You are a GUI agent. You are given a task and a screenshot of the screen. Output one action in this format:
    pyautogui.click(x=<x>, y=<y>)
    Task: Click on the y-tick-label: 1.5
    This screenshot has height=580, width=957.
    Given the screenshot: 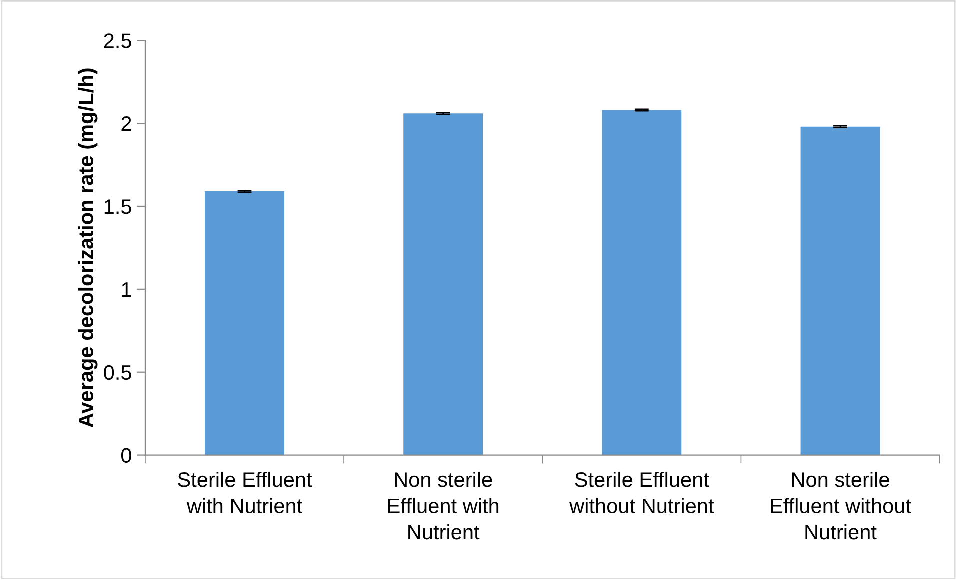 What is the action you would take?
    pyautogui.click(x=118, y=207)
    